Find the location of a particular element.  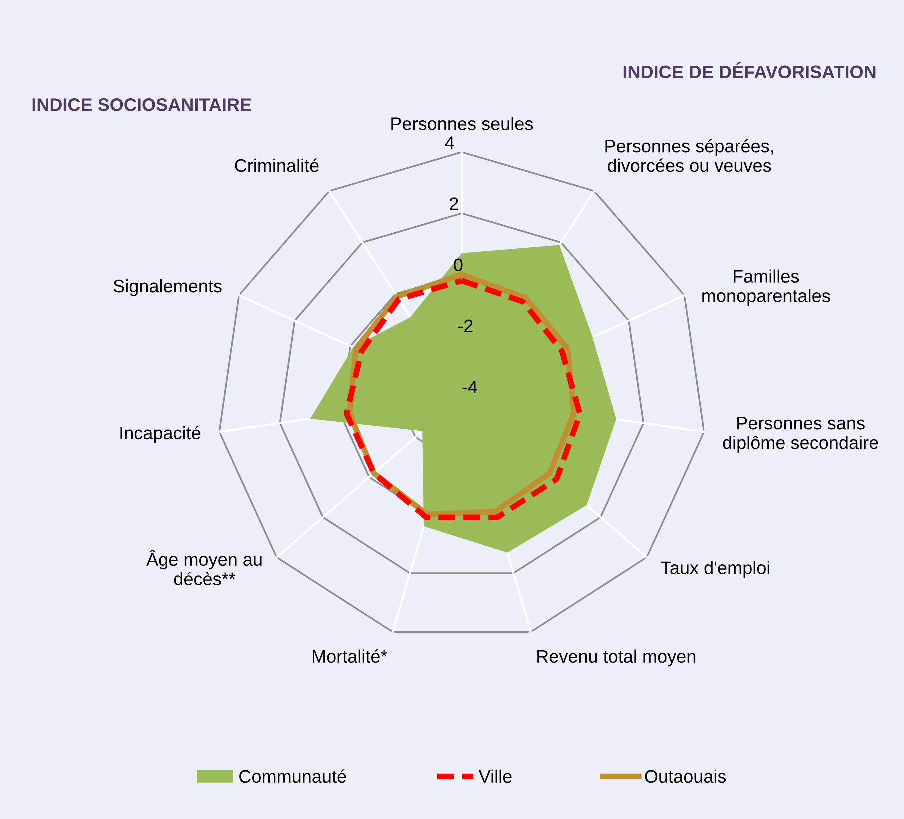

spoke-label: Signalements is located at coordinates (168, 287).